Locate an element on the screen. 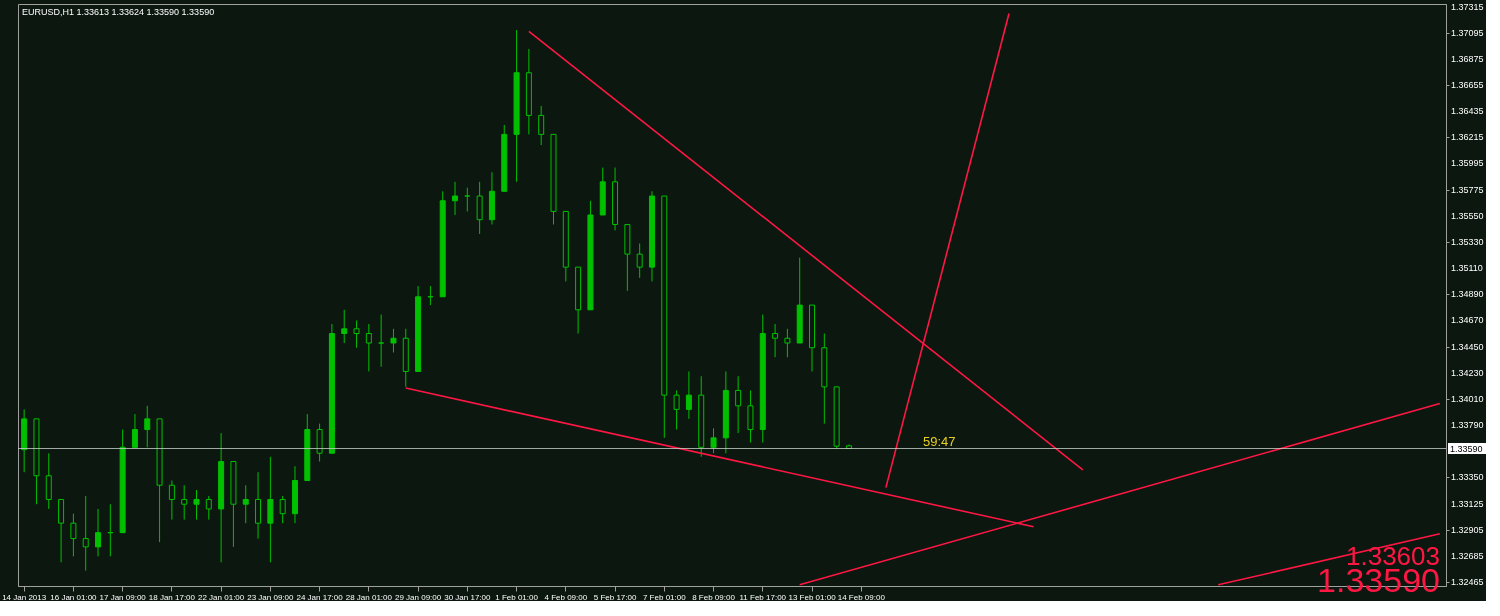 This screenshot has width=1500, height=616. y-tick-label: 1.36435 is located at coordinates (1467, 111).